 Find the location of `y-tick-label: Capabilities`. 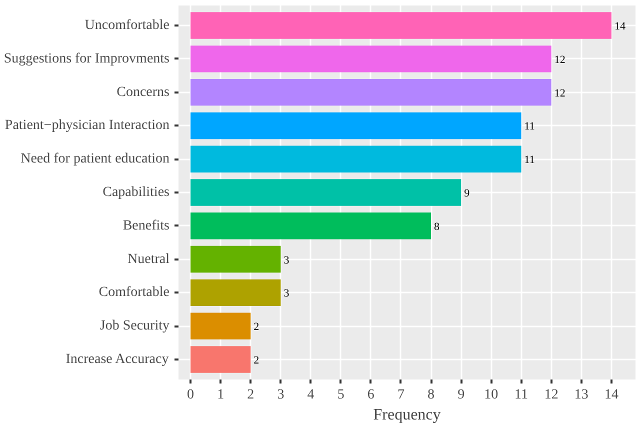

y-tick-label: Capabilities is located at coordinates (136, 192).